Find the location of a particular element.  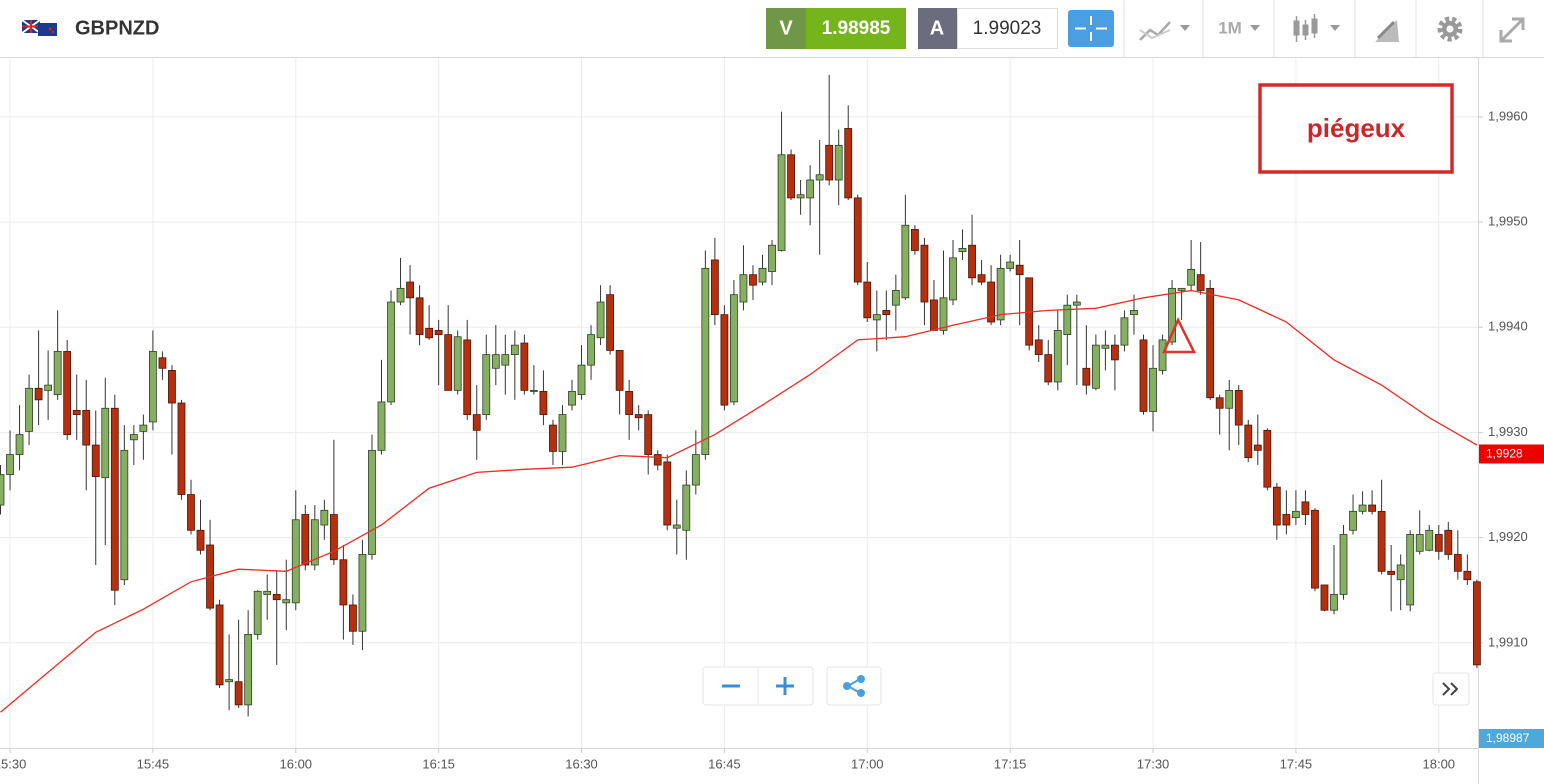

indicator-button is located at coordinates (1164, 31).